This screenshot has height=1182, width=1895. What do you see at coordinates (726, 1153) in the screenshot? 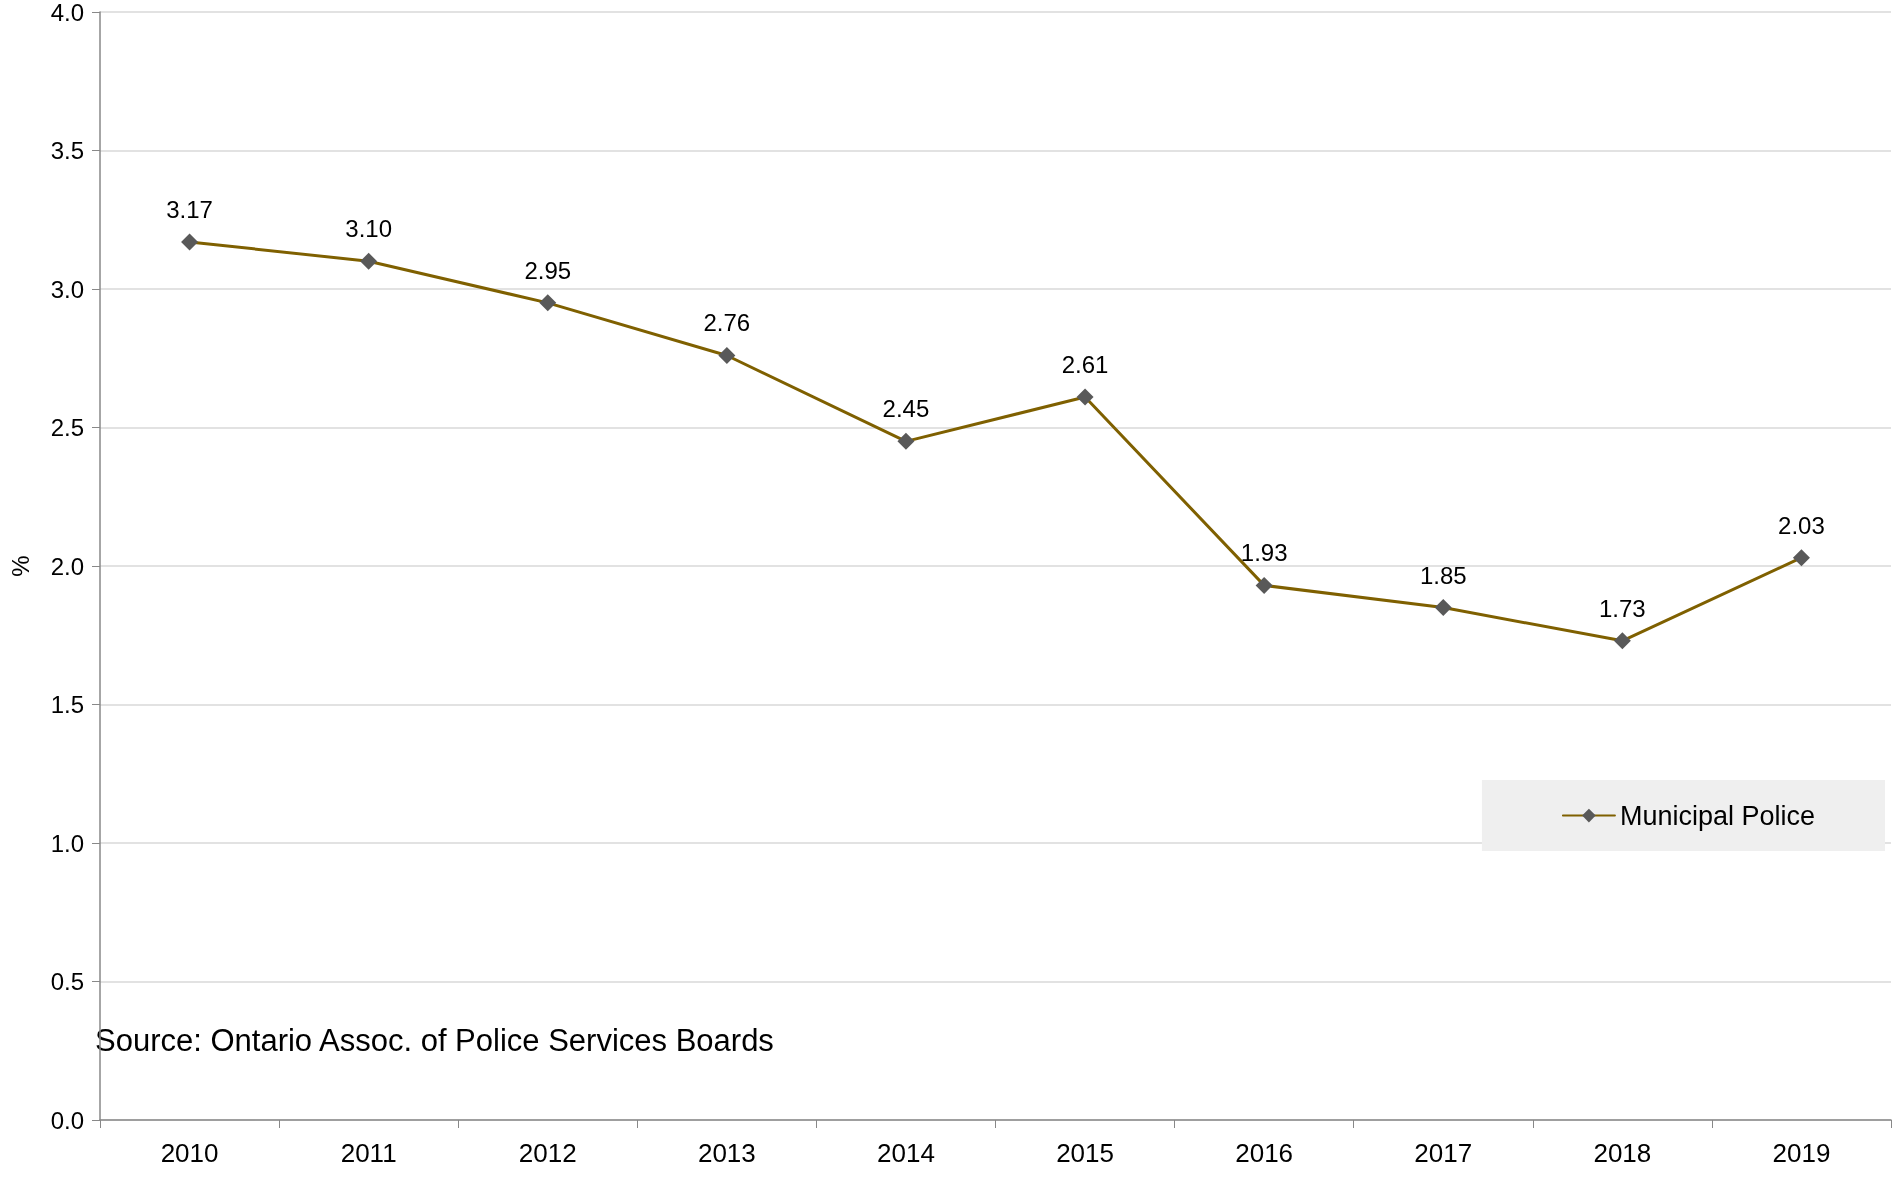
I see `x-tick-label: 2013` at bounding box center [726, 1153].